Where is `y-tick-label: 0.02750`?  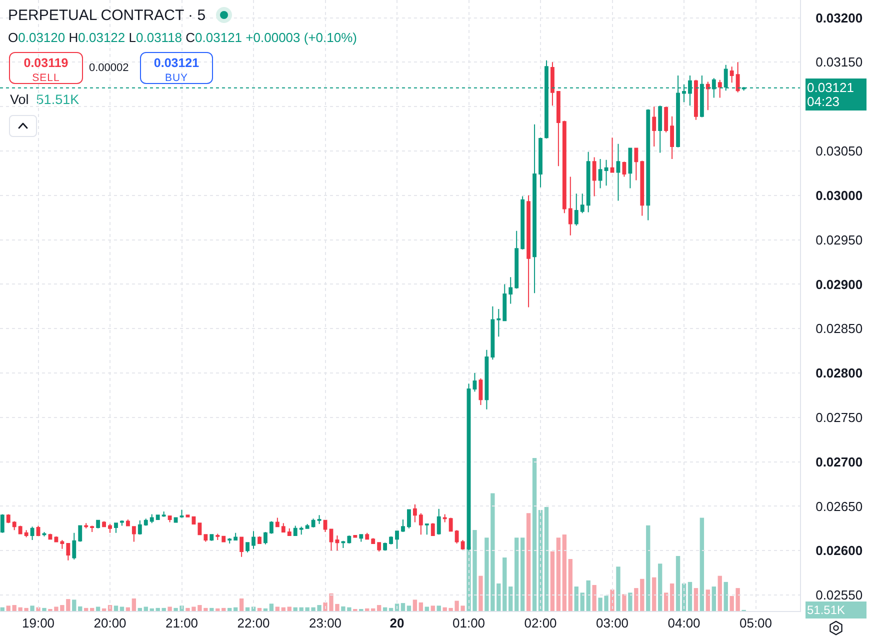
y-tick-label: 0.02750 is located at coordinates (839, 417).